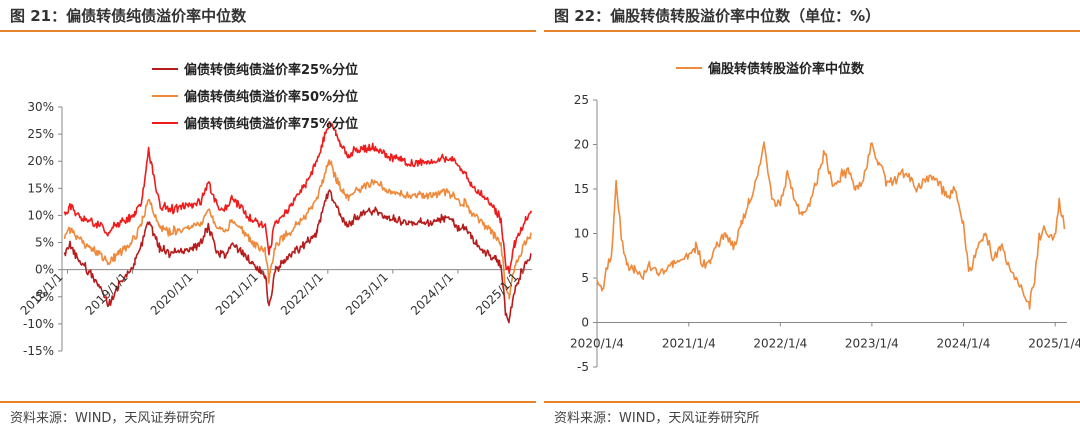 The width and height of the screenshot is (1080, 438). What do you see at coordinates (107, 294) in the screenshot?
I see `x-tick-label: 2019/1/1` at bounding box center [107, 294].